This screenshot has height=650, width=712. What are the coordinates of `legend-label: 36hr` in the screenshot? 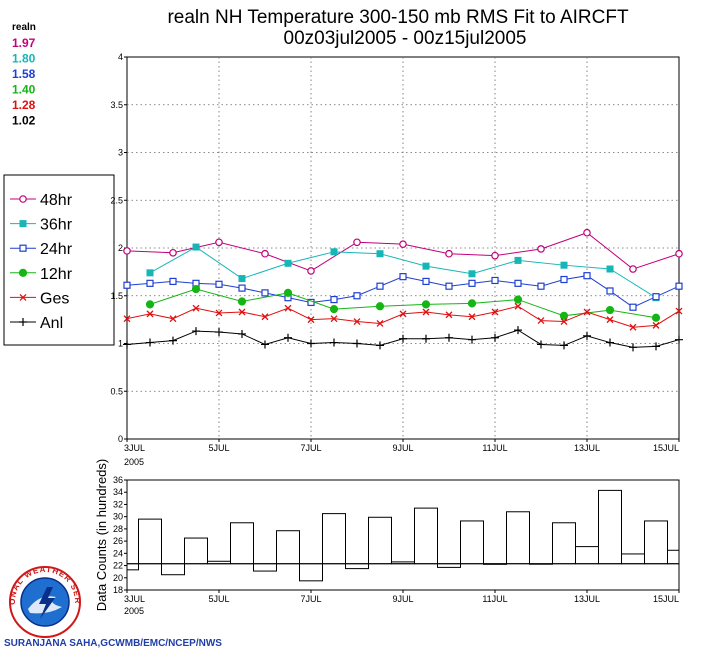 It's located at (56, 225).